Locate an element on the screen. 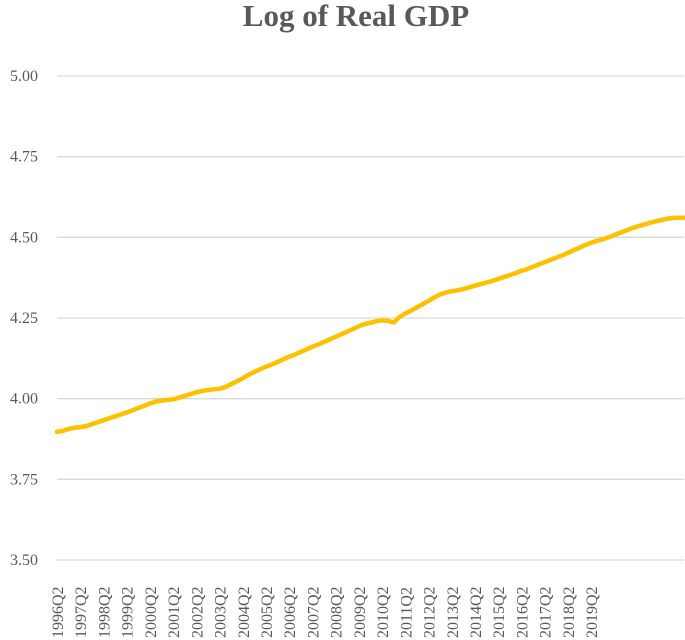  x-tick-label: 1999Q2 is located at coordinates (128, 612).